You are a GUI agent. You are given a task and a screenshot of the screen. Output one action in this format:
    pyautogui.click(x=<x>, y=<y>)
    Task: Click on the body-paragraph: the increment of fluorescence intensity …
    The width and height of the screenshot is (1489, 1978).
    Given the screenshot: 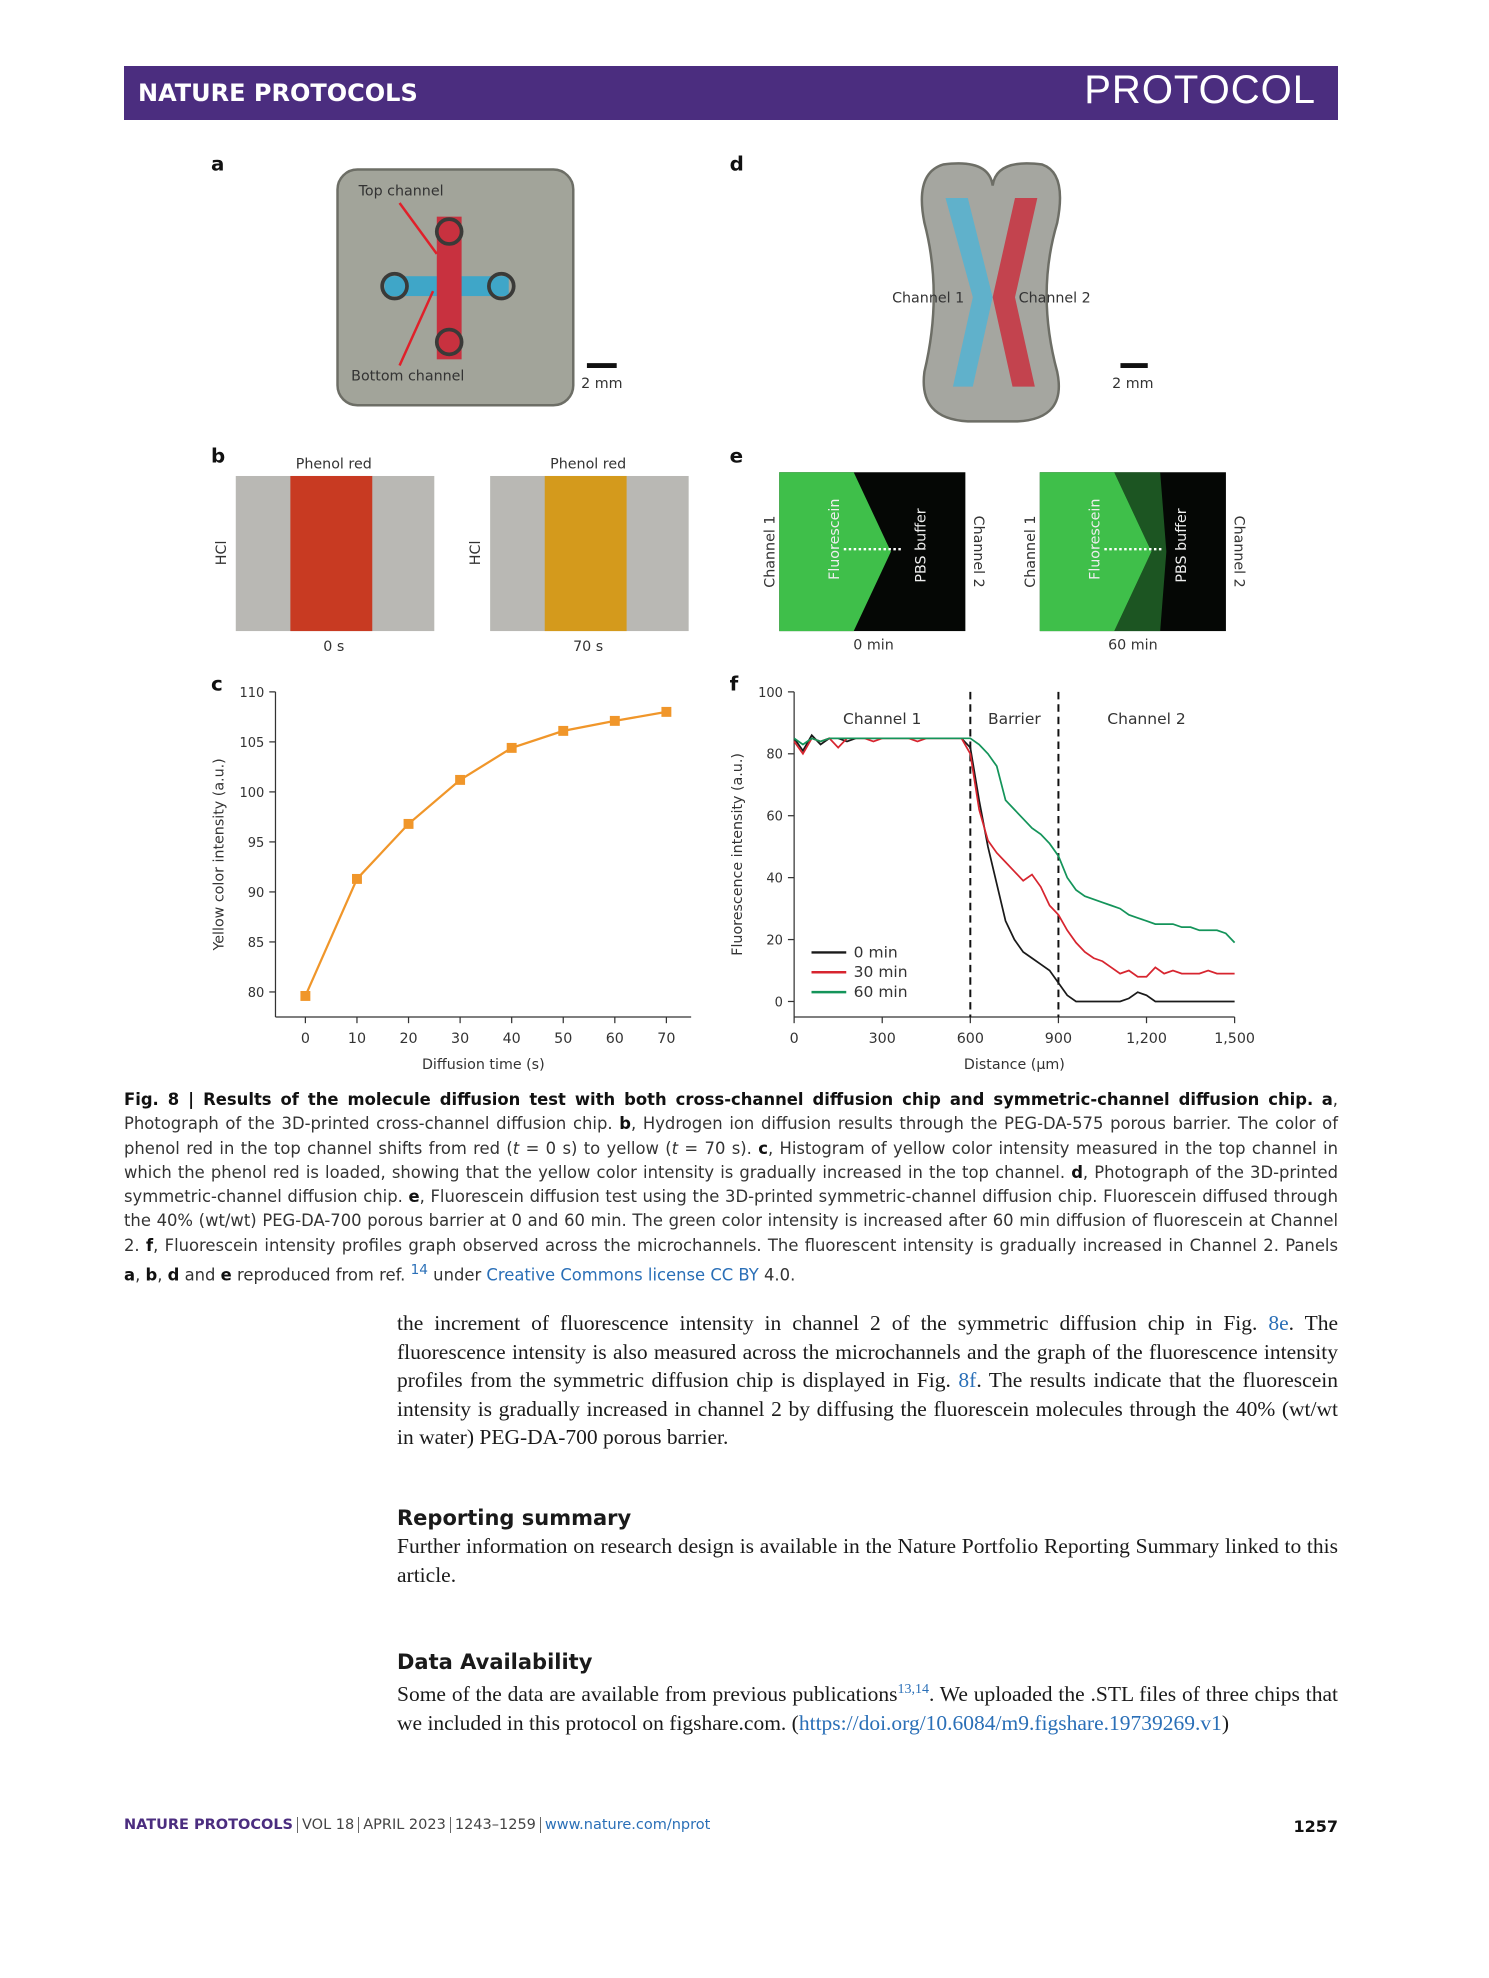 What is the action you would take?
    pyautogui.click(x=867, y=1380)
    